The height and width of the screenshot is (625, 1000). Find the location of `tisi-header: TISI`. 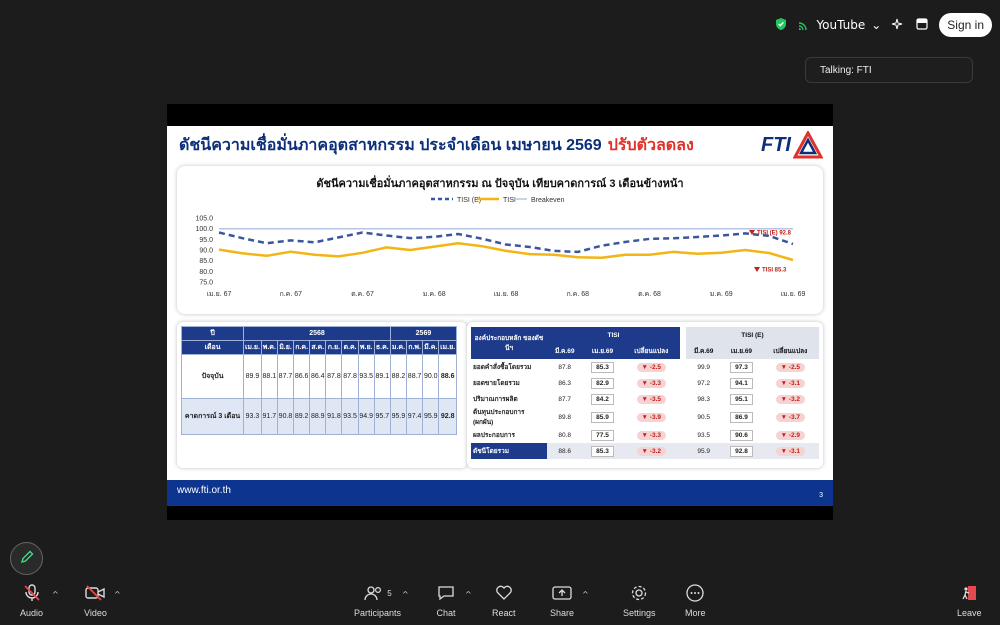

tisi-header: TISI is located at coordinates (613, 335).